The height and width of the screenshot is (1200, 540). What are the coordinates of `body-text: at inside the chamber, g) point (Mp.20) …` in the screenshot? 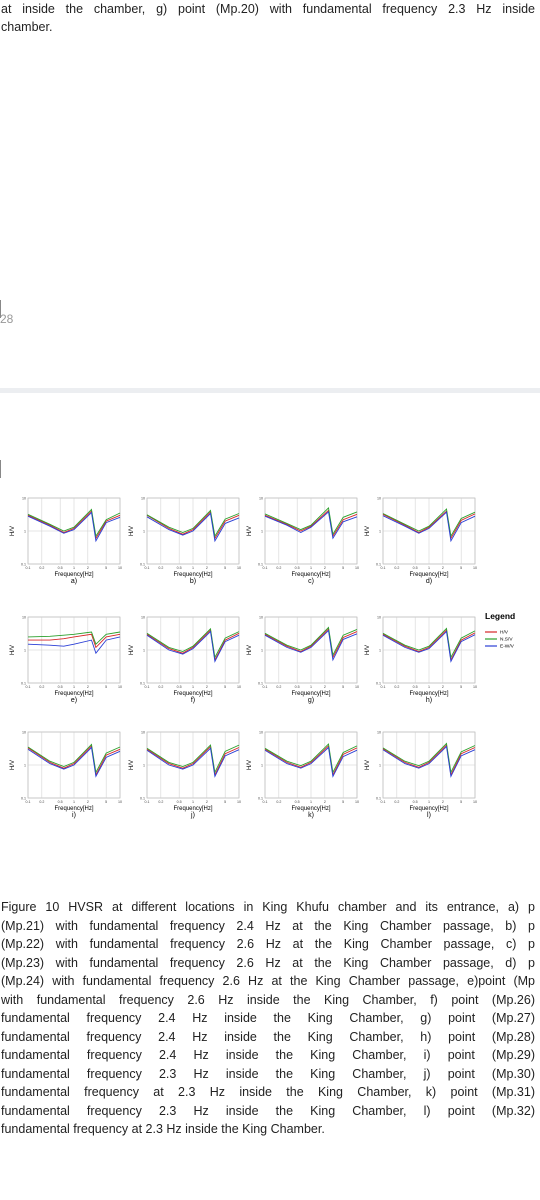 It's located at (268, 9).